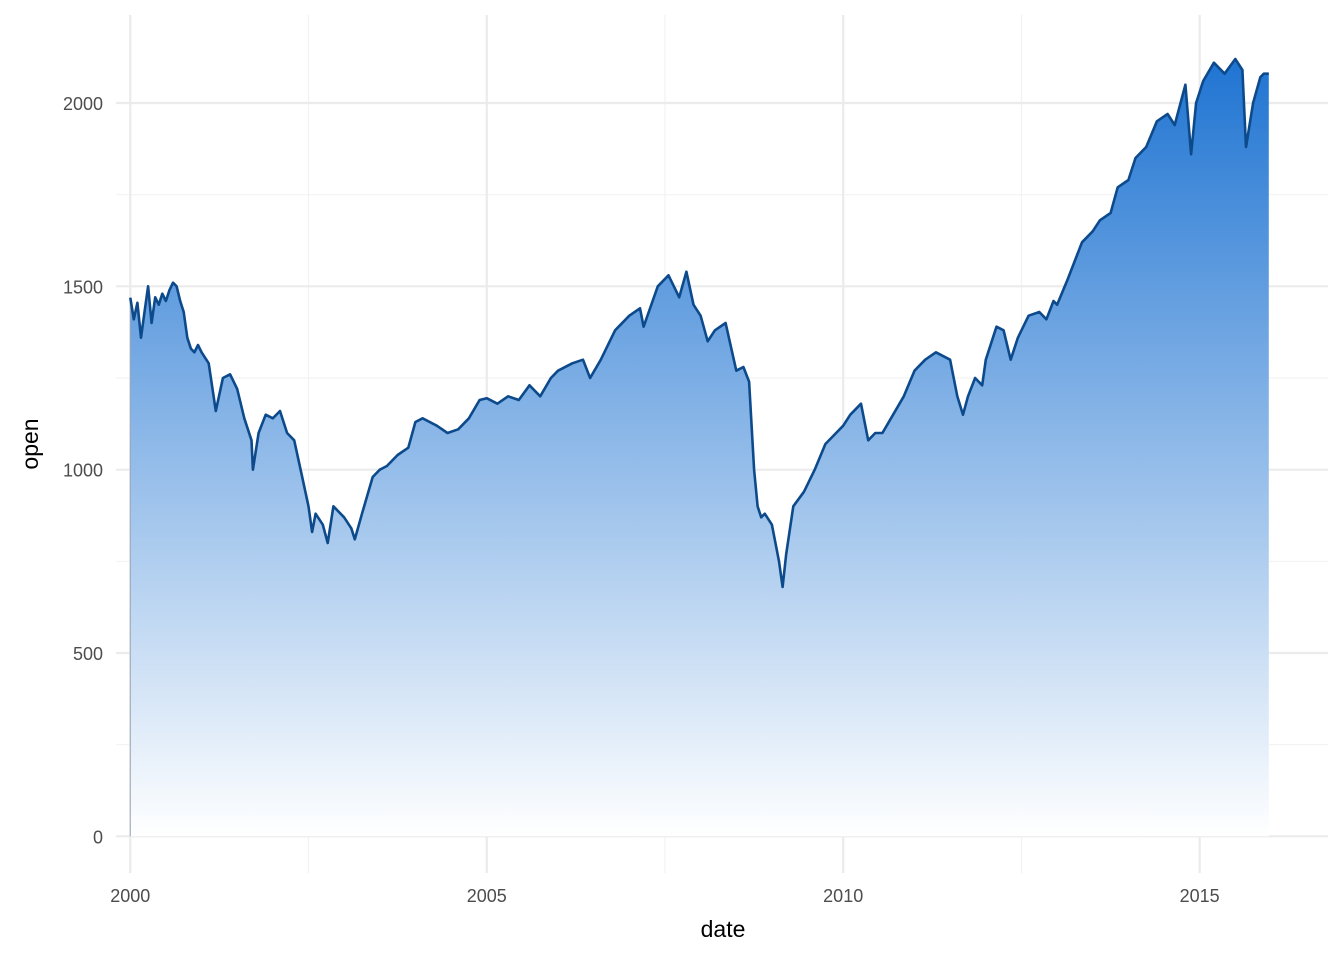 This screenshot has width=1344, height=960. Describe the element at coordinates (83, 104) in the screenshot. I see `y-tick-label: 2000` at that location.